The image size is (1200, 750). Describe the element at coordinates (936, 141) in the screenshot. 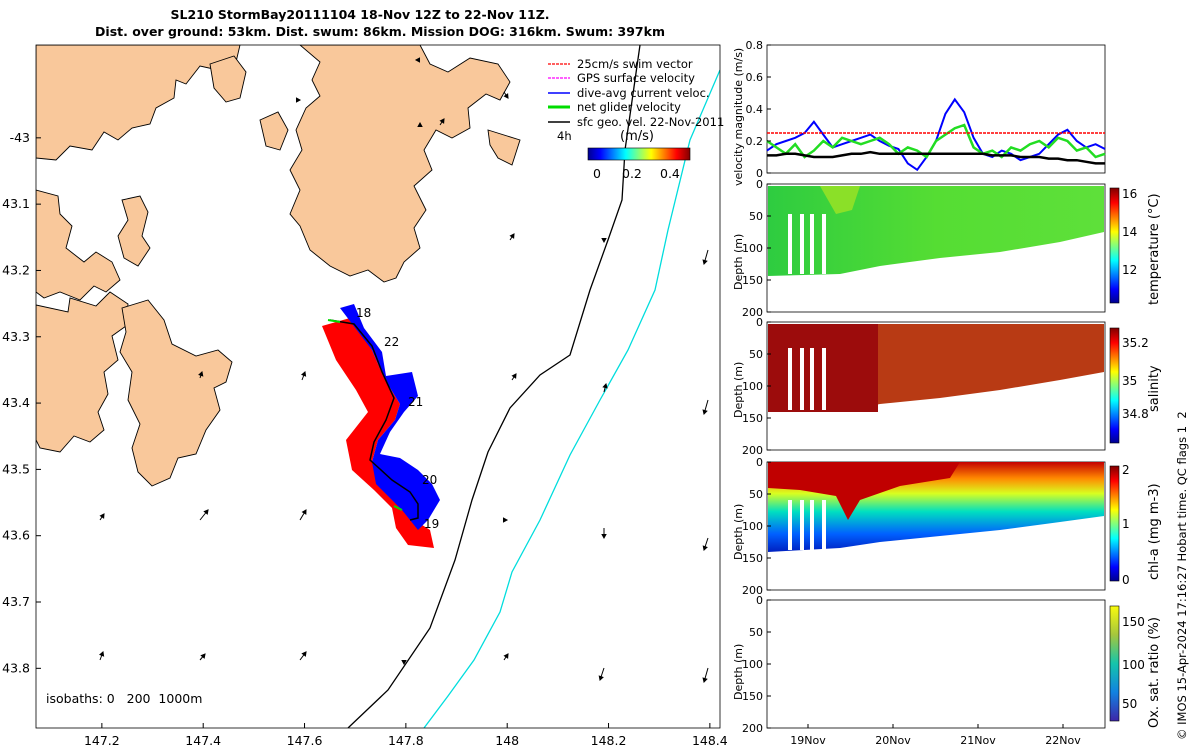

I see `velocity-series-net-glider` at that location.